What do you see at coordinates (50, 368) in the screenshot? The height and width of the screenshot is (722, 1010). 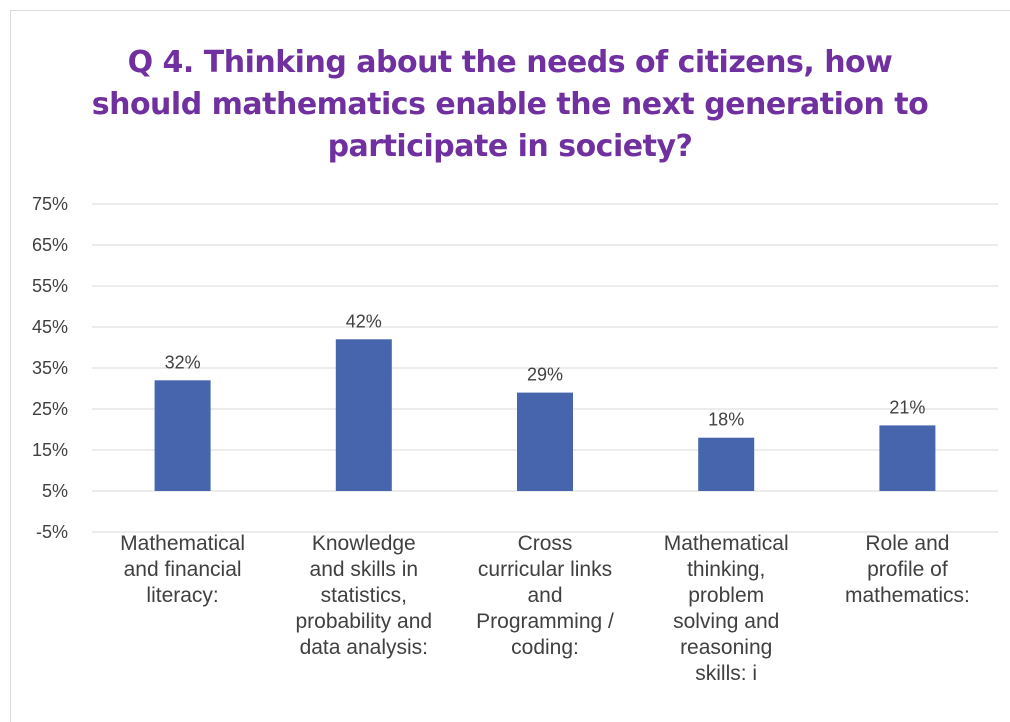 I see `y-tick-label: 35%` at bounding box center [50, 368].